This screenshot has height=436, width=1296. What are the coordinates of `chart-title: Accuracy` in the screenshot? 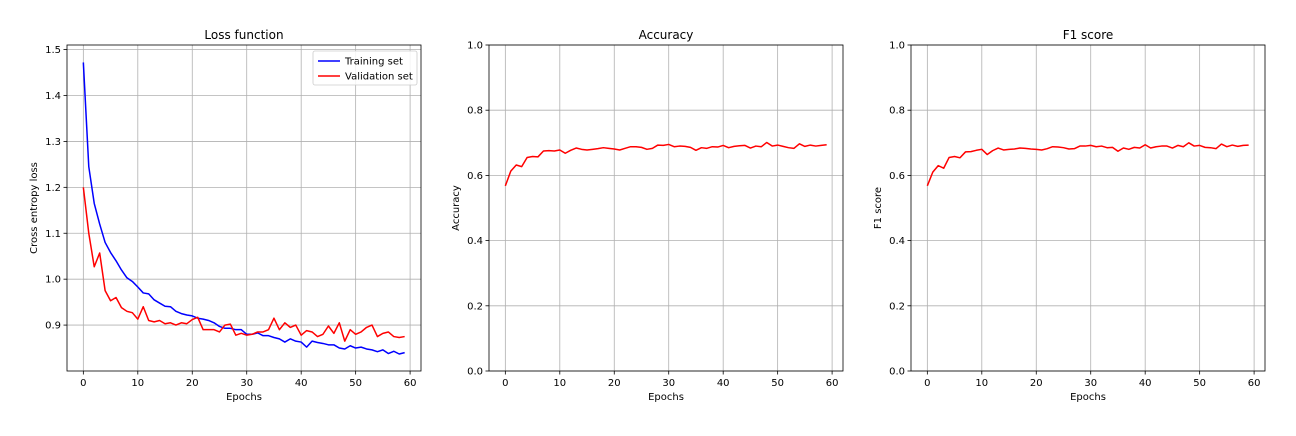 It's located at (666, 35).